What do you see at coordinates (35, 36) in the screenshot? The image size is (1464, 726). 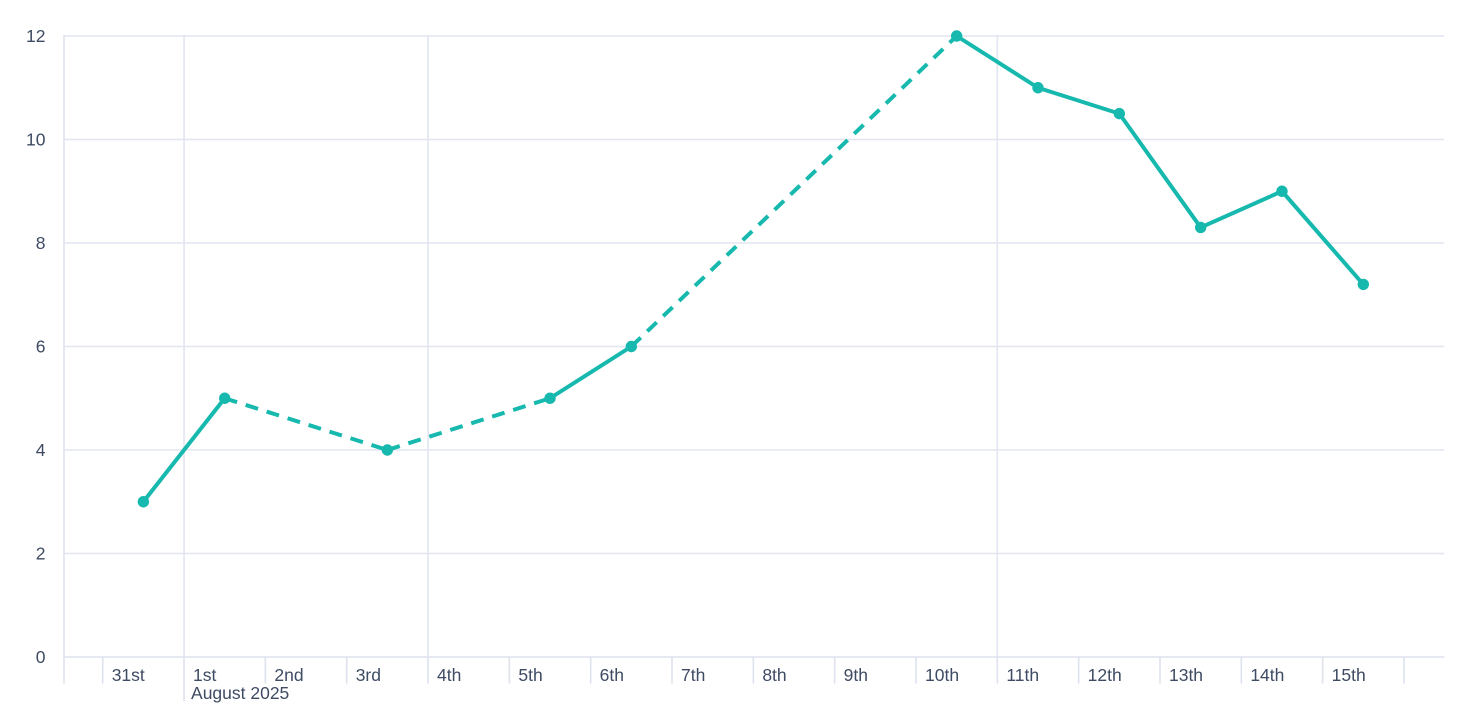 I see `y-tick-label: 12` at bounding box center [35, 36].